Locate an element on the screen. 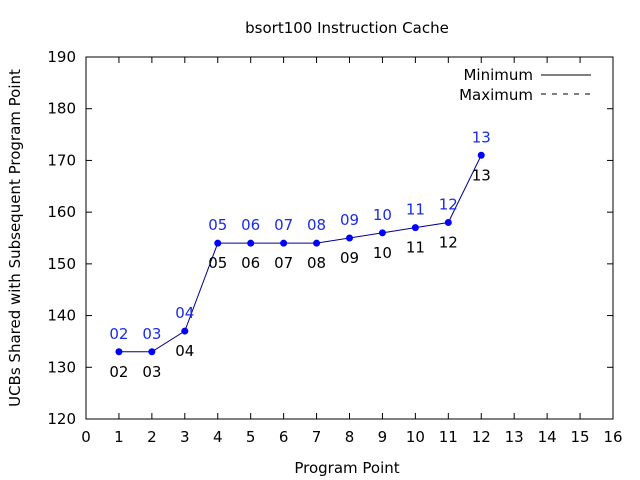 Image resolution: width=640 pixels, height=480 pixels. point-label-below: 13 is located at coordinates (481, 175).